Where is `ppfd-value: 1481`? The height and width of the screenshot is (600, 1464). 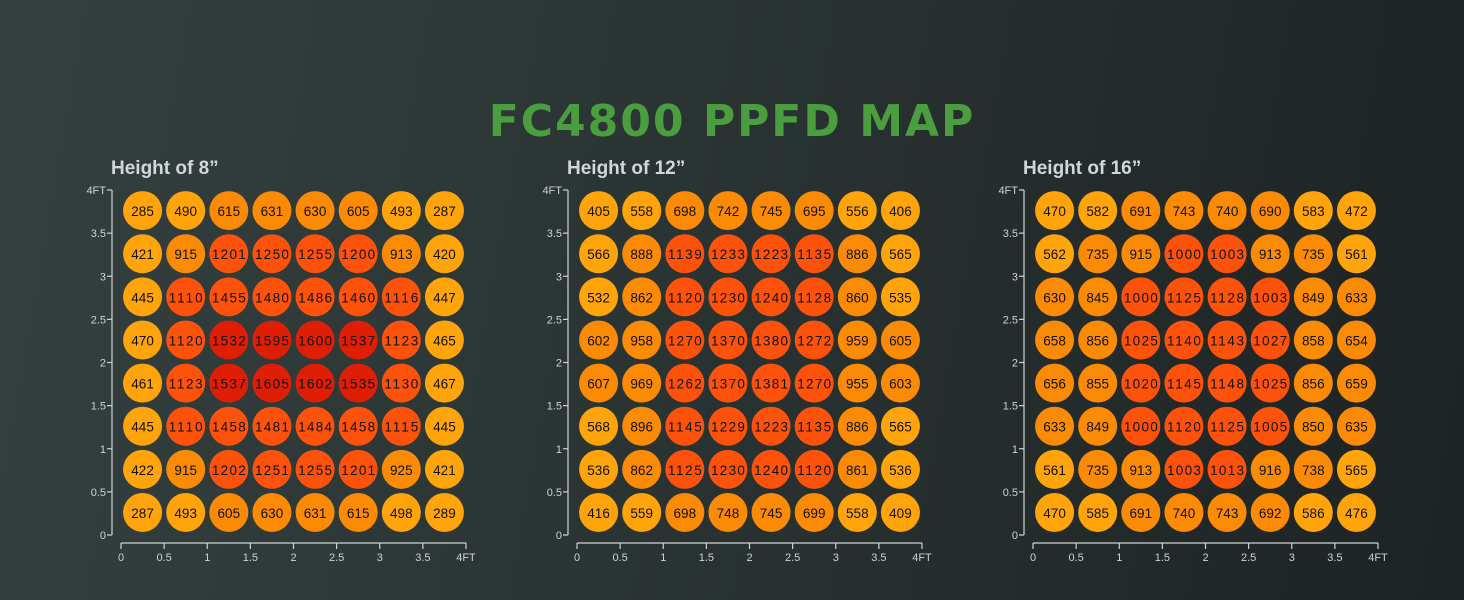
ppfd-value: 1481 is located at coordinates (272, 427).